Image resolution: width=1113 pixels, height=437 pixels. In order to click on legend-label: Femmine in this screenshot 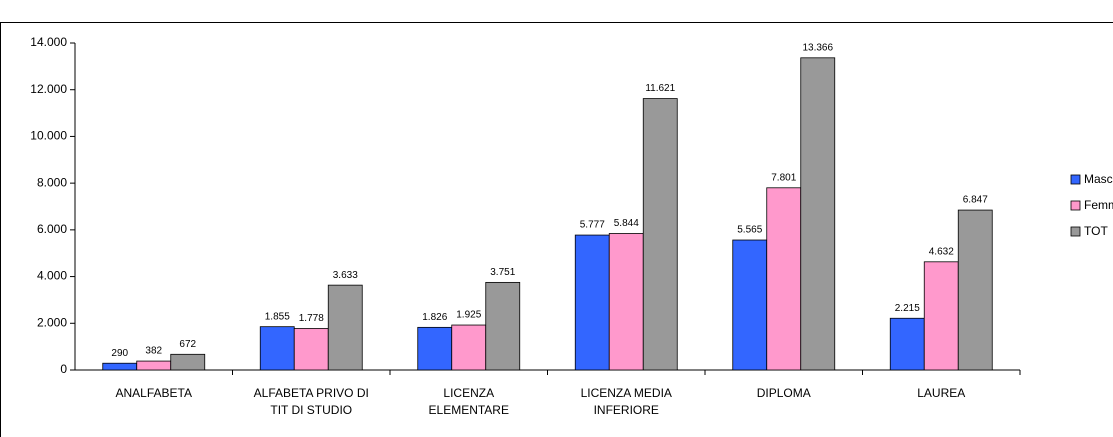, I will do `click(1098, 205)`.